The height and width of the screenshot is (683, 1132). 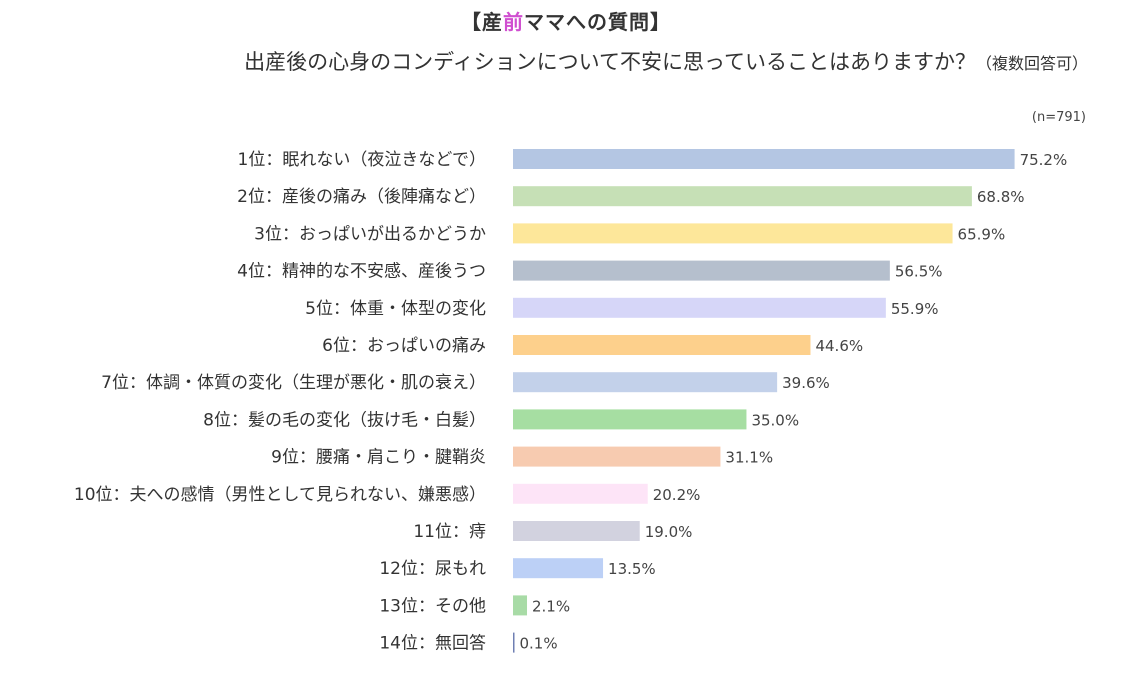 I want to click on value-label: 44.6%, so click(x=839, y=346).